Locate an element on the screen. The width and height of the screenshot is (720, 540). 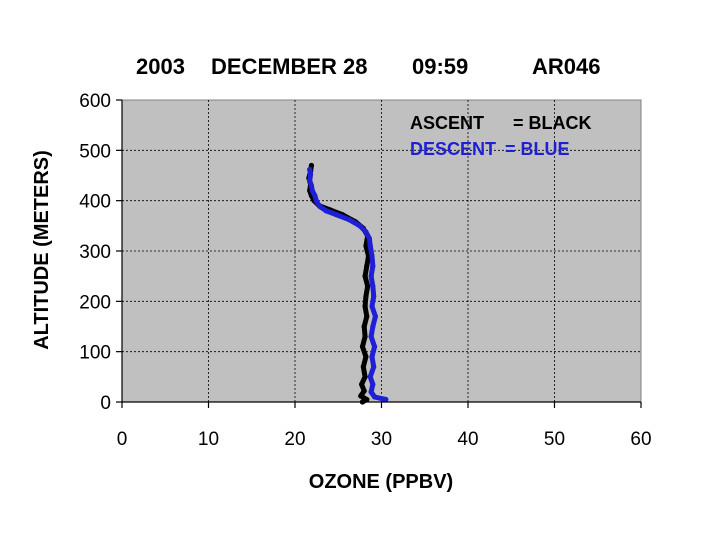
legend-descent-label: DESCENT is located at coordinates (453, 149).